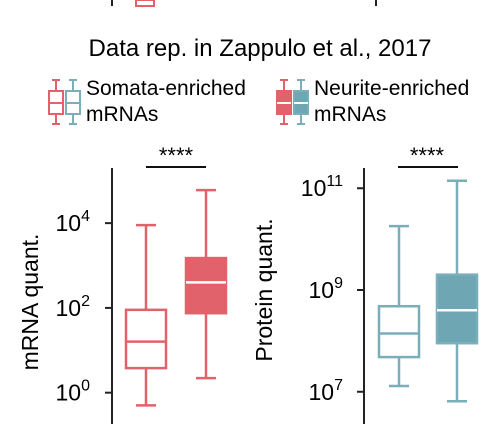 The height and width of the screenshot is (433, 490). Describe the element at coordinates (391, 88) in the screenshot. I see `legend-neurite-label-line1: Neurite-enriched` at that location.